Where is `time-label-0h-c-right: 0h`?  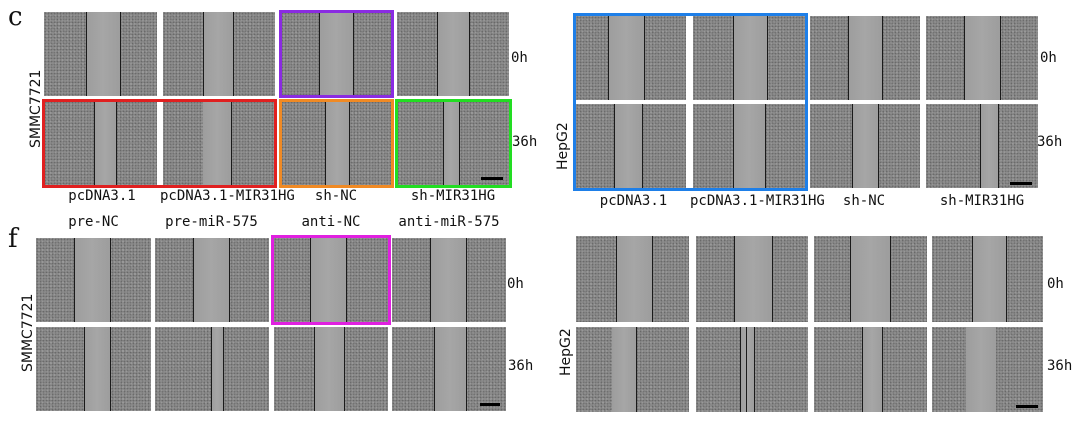 time-label-0h-c-right: 0h is located at coordinates (1048, 58).